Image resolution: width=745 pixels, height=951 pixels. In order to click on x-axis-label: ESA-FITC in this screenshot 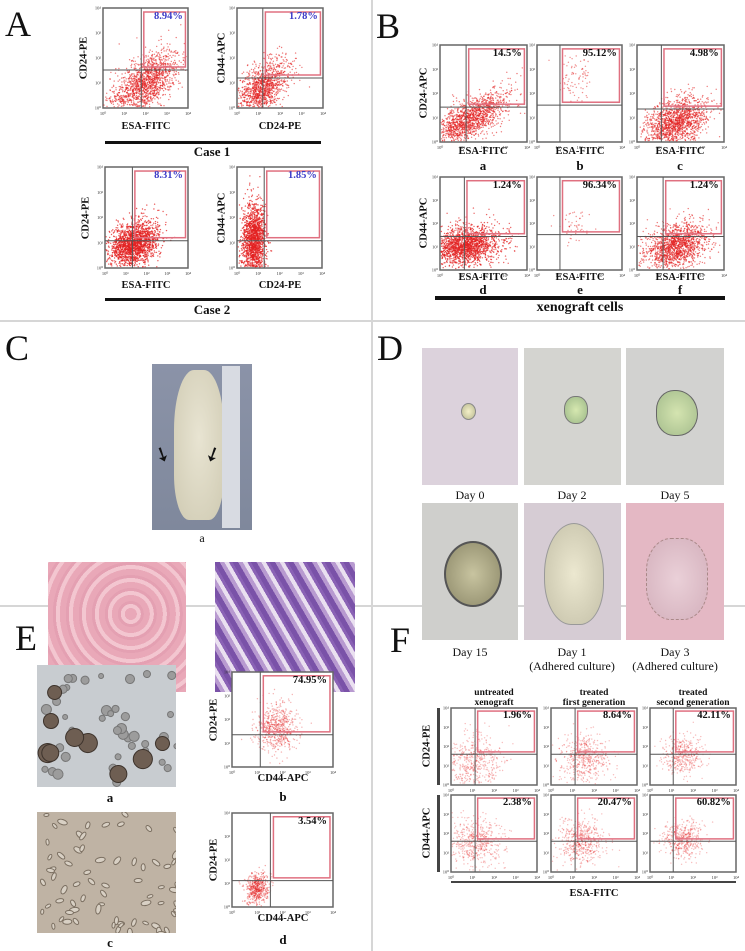, I will do `click(146, 126)`.